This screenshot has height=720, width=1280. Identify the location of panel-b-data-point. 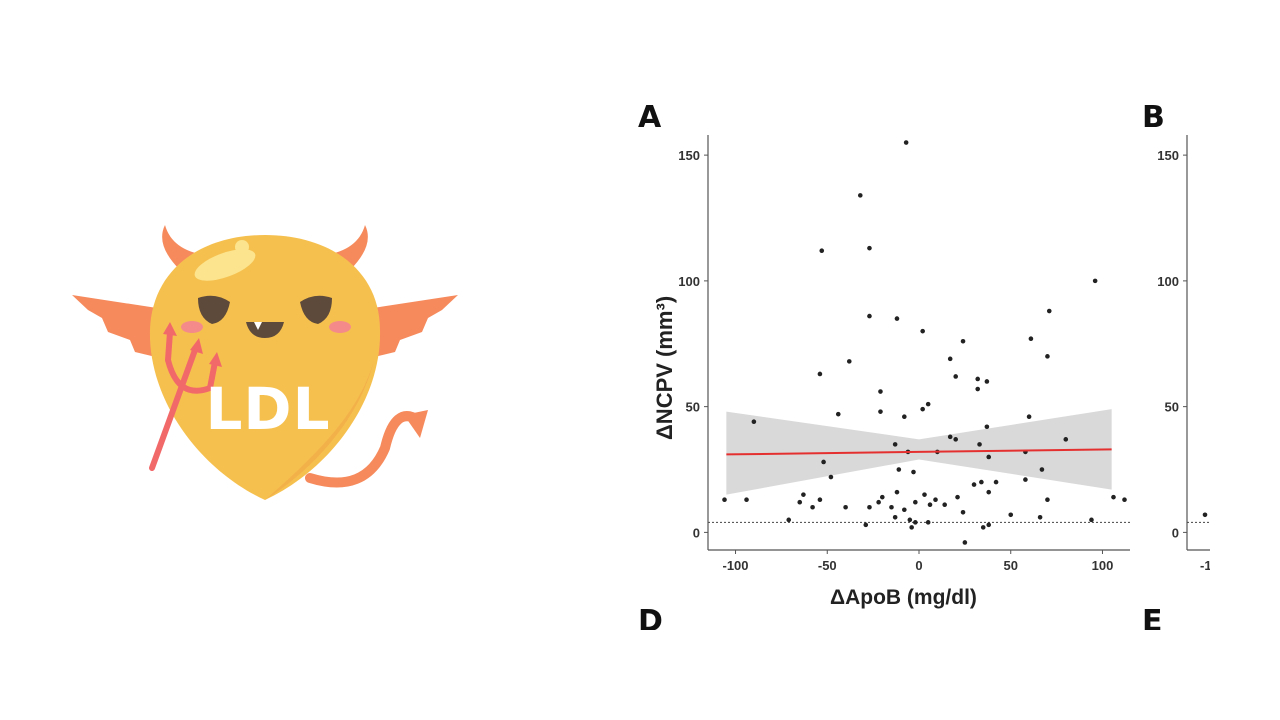
(1205, 515).